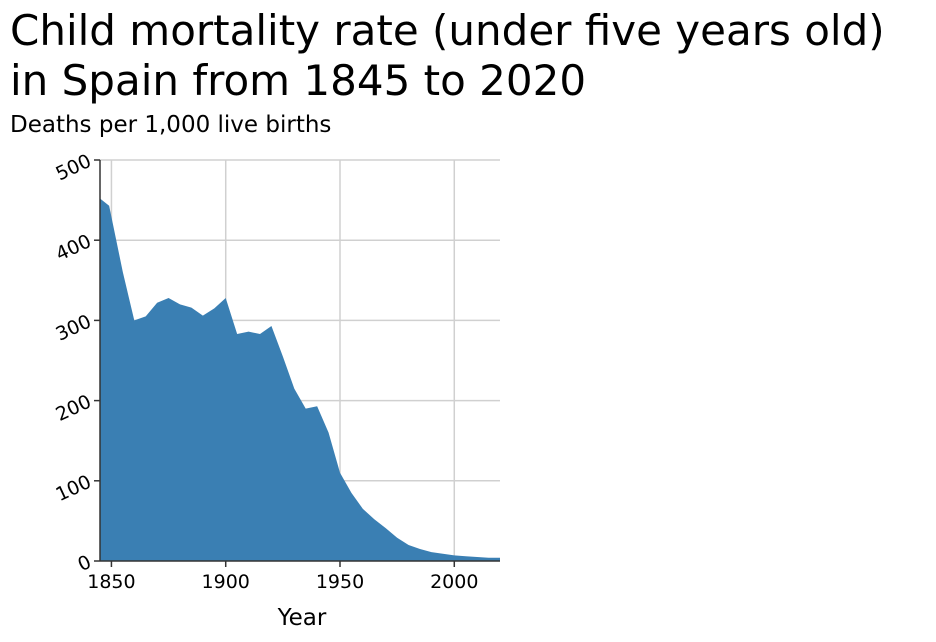  What do you see at coordinates (226, 582) in the screenshot?
I see `x-tick-label-1900: 1900` at bounding box center [226, 582].